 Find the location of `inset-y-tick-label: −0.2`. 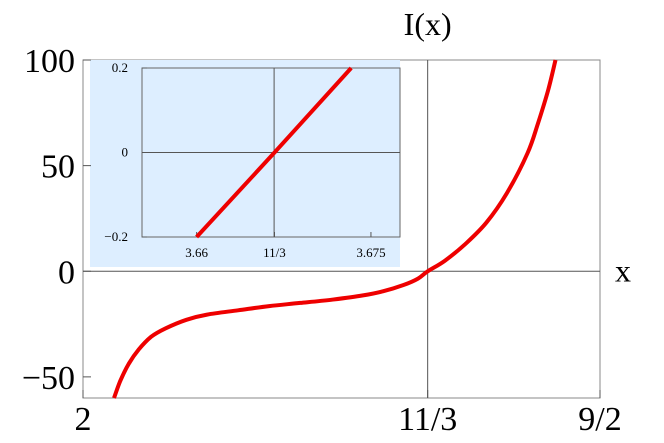

inset-y-tick-label: −0.2 is located at coordinates (116, 236).